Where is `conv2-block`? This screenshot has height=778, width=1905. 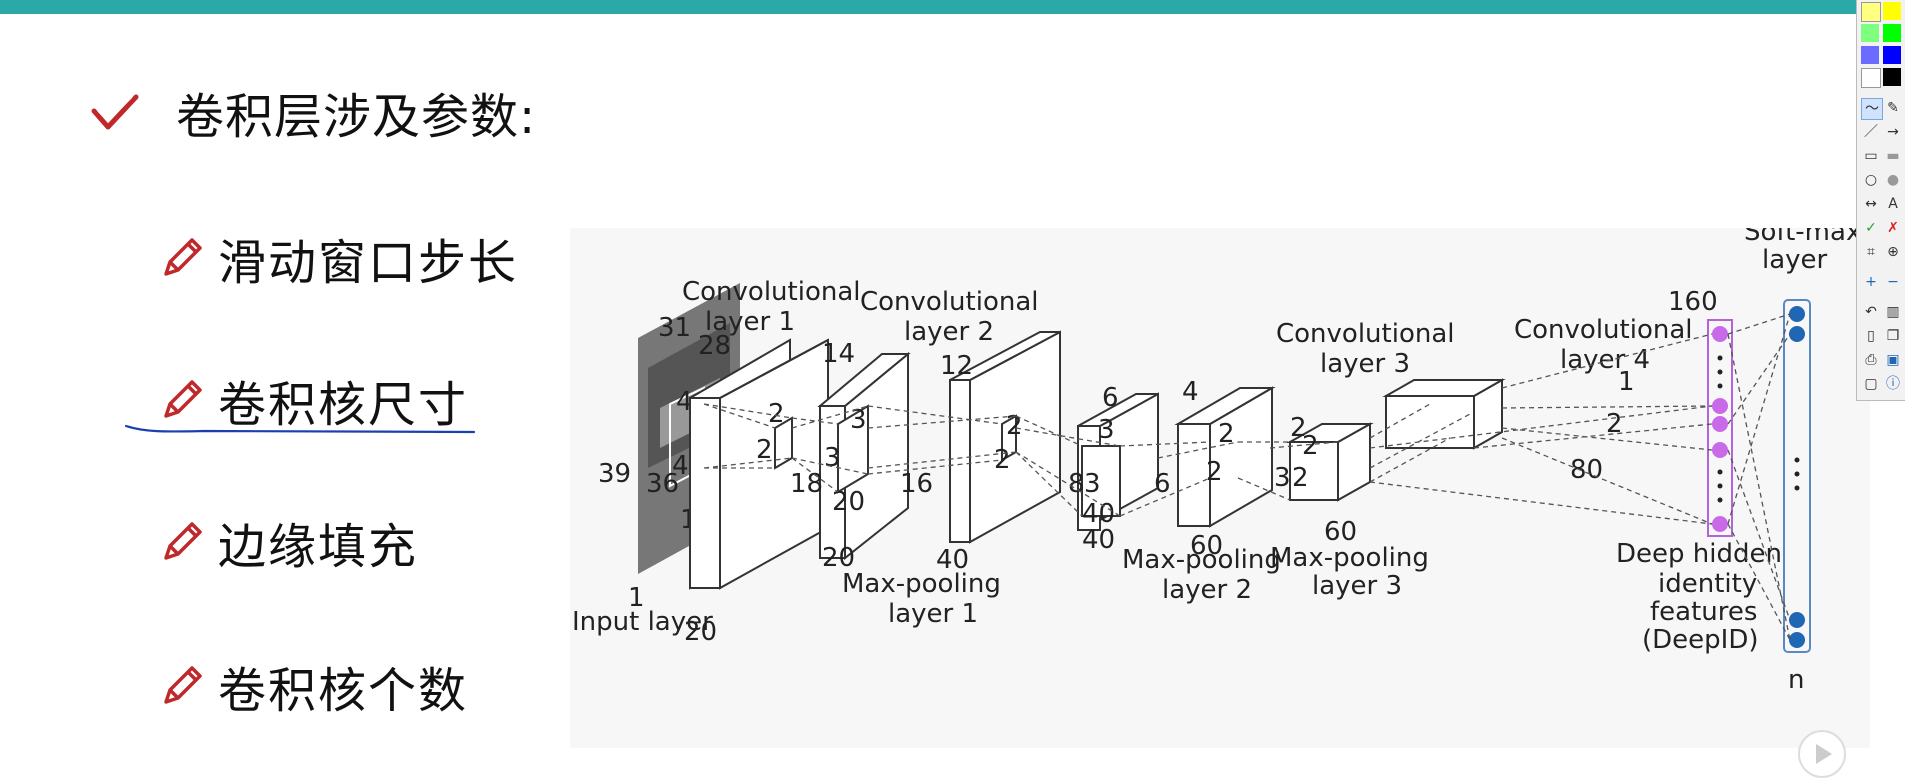 conv2-block is located at coordinates (1005, 437).